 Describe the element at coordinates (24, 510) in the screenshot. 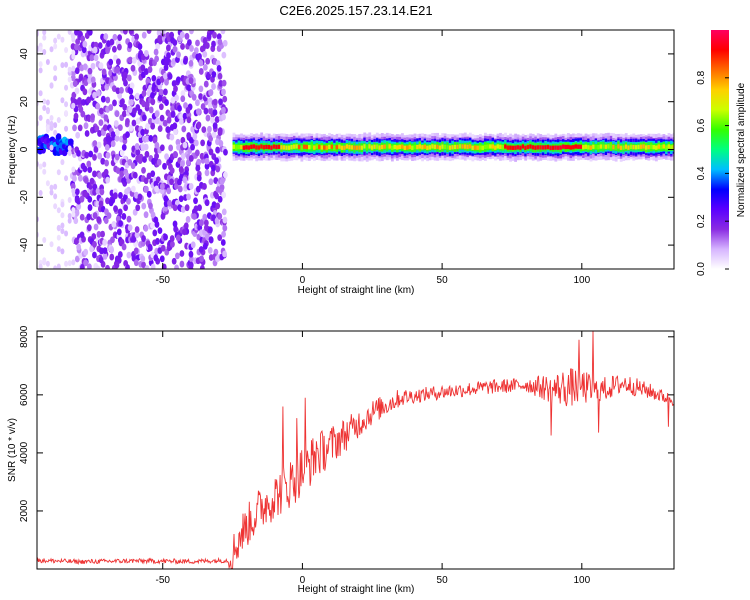

I see `y-tick-label: 2000` at that location.